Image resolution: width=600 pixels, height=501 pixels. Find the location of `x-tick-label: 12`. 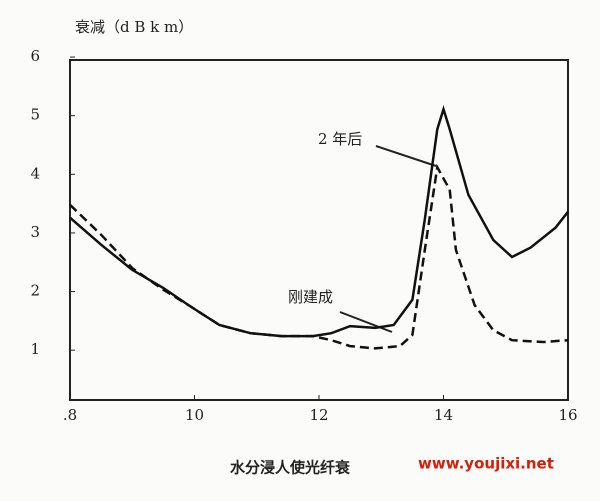

x-tick-label: 12 is located at coordinates (318, 415).